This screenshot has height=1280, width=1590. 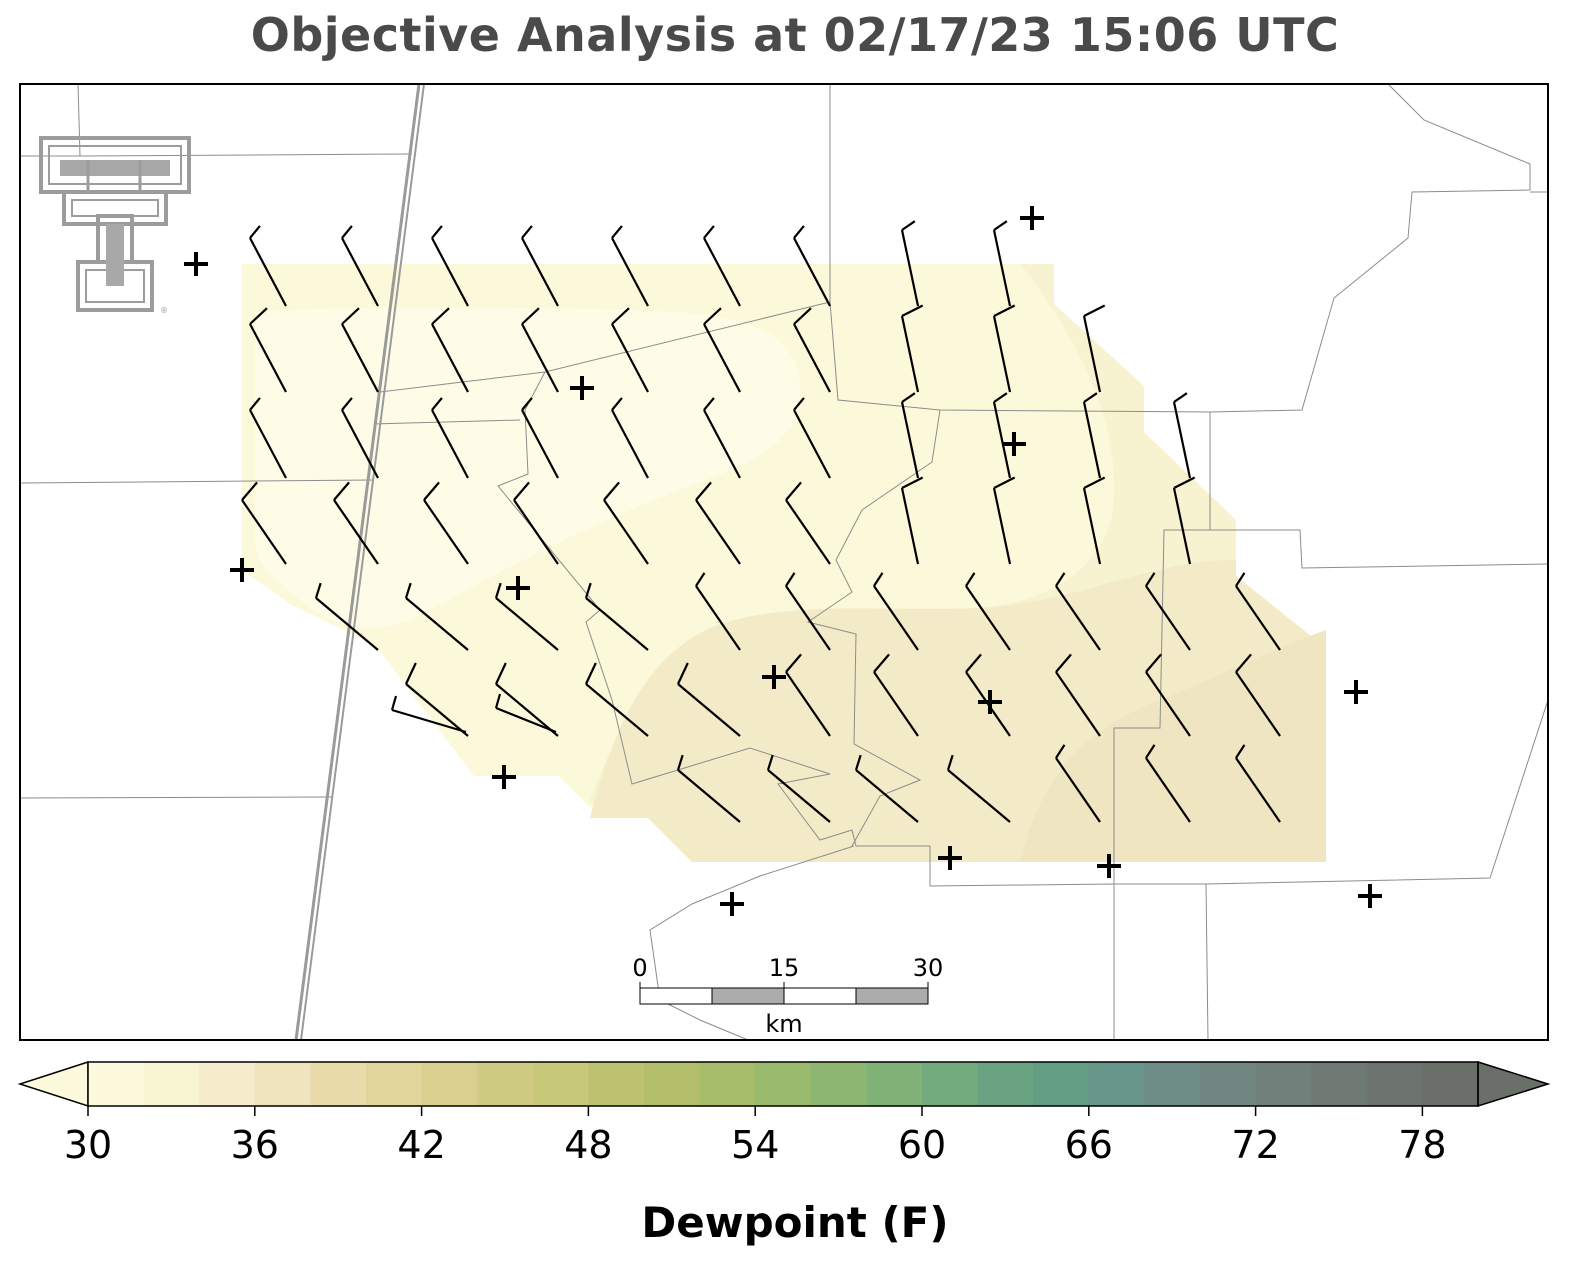 What do you see at coordinates (755, 1145) in the screenshot?
I see `colorbar-tick-label: 54` at bounding box center [755, 1145].